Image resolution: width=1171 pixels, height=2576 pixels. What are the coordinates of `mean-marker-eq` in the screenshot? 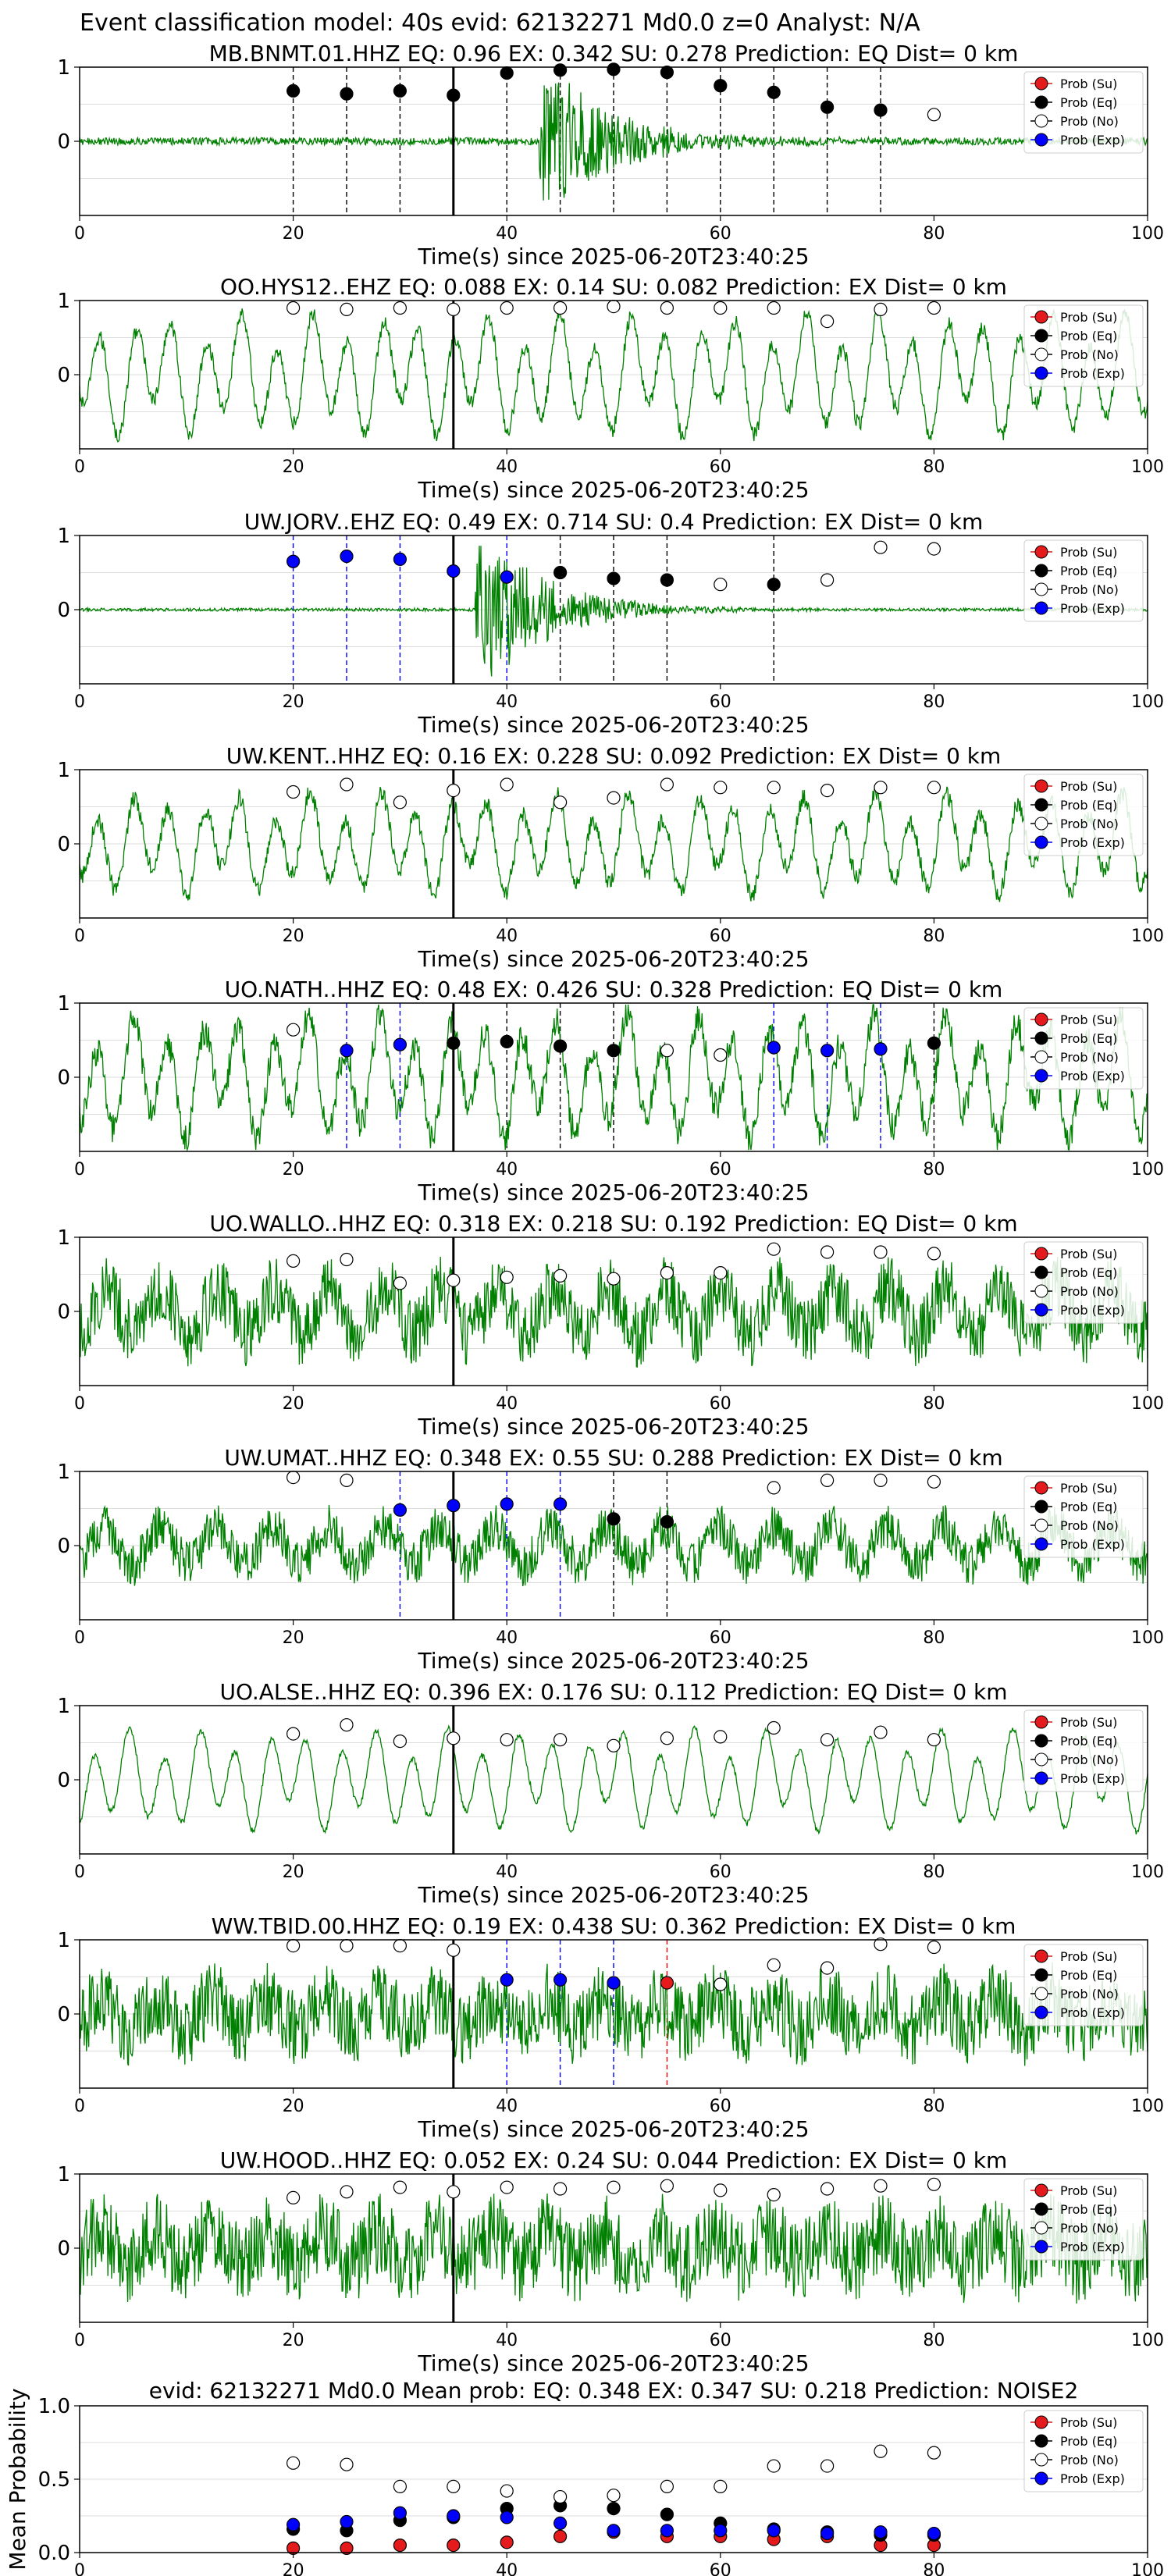 It's located at (667, 2514).